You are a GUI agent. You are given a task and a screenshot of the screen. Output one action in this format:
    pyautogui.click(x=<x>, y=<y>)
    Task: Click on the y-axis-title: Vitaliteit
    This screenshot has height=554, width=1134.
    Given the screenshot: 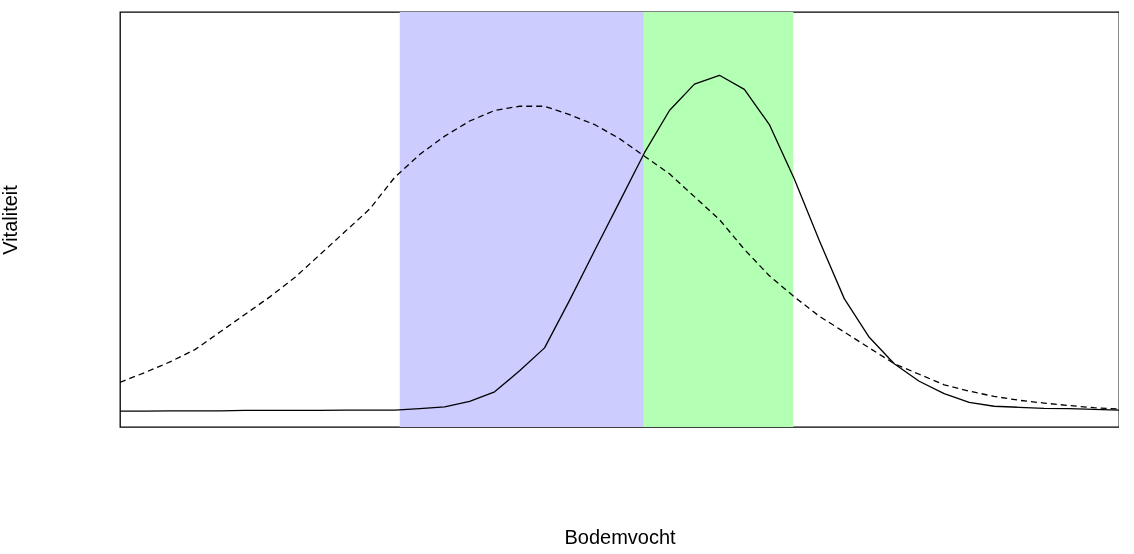 What is the action you would take?
    pyautogui.click(x=10, y=219)
    